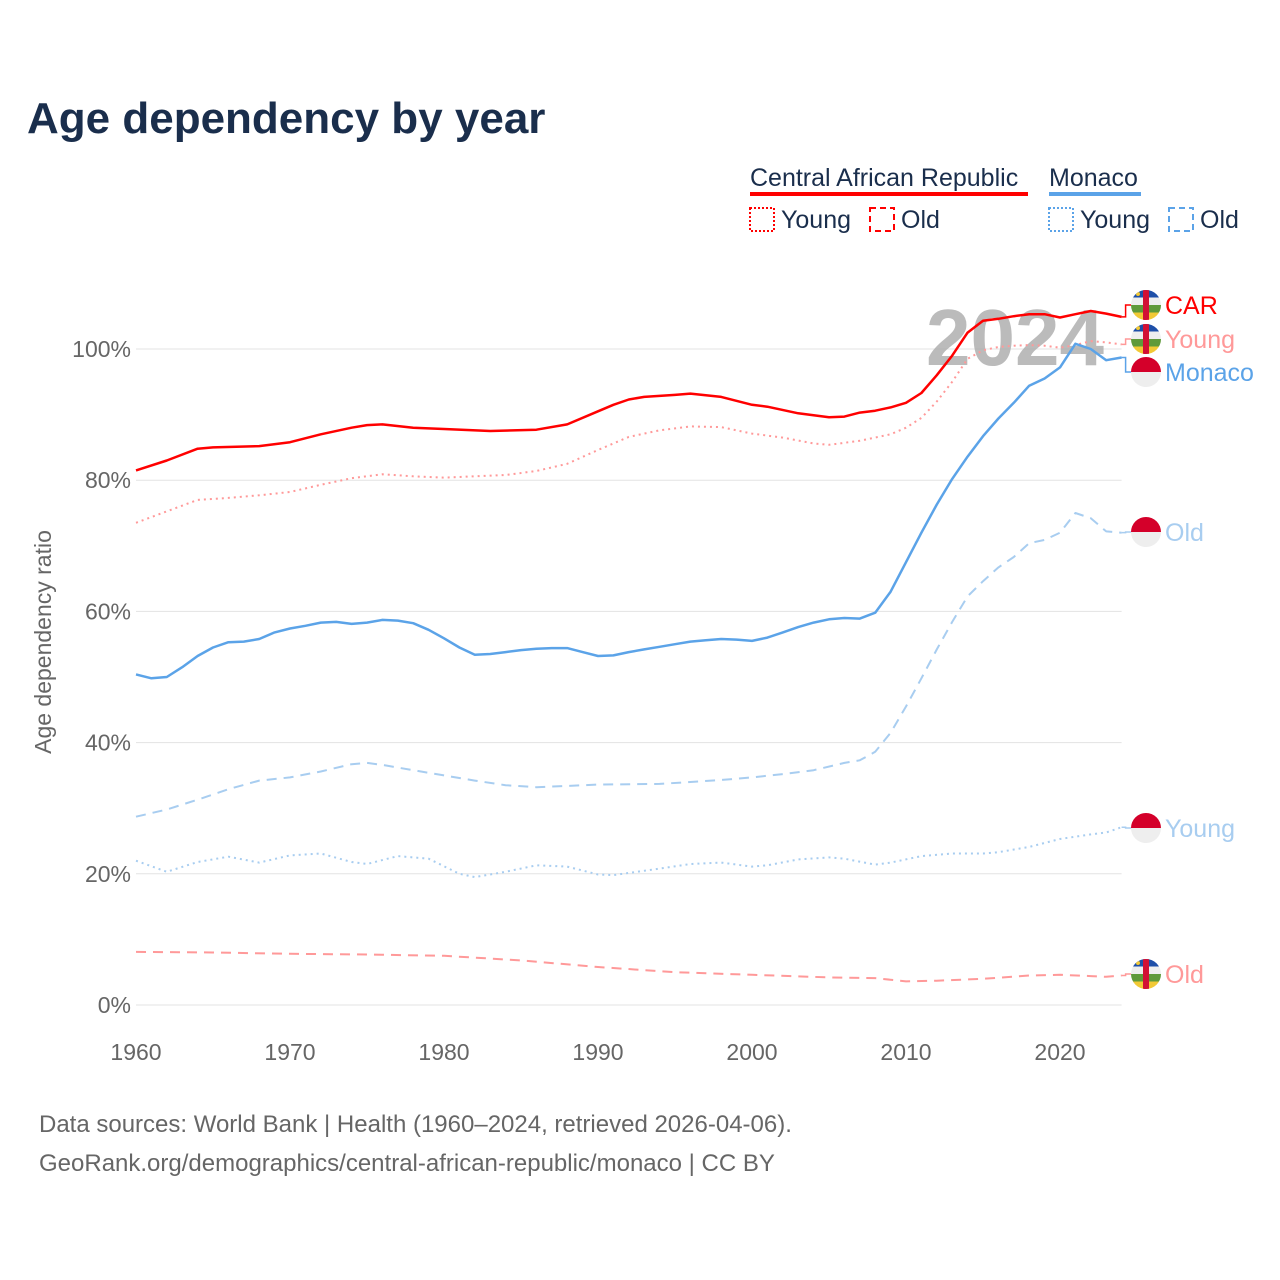  Describe the element at coordinates (108, 874) in the screenshot. I see `y-tick-label: 20%` at that location.